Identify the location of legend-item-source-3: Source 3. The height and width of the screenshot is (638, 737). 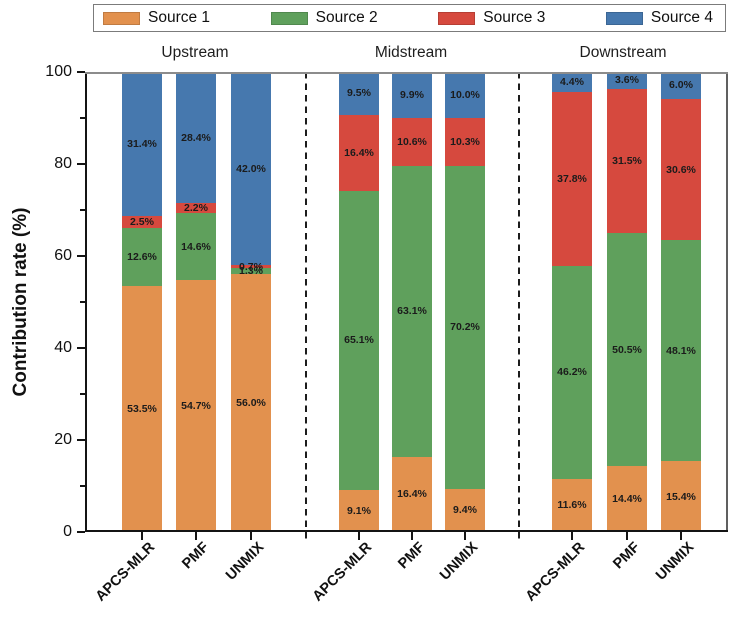
(491, 18).